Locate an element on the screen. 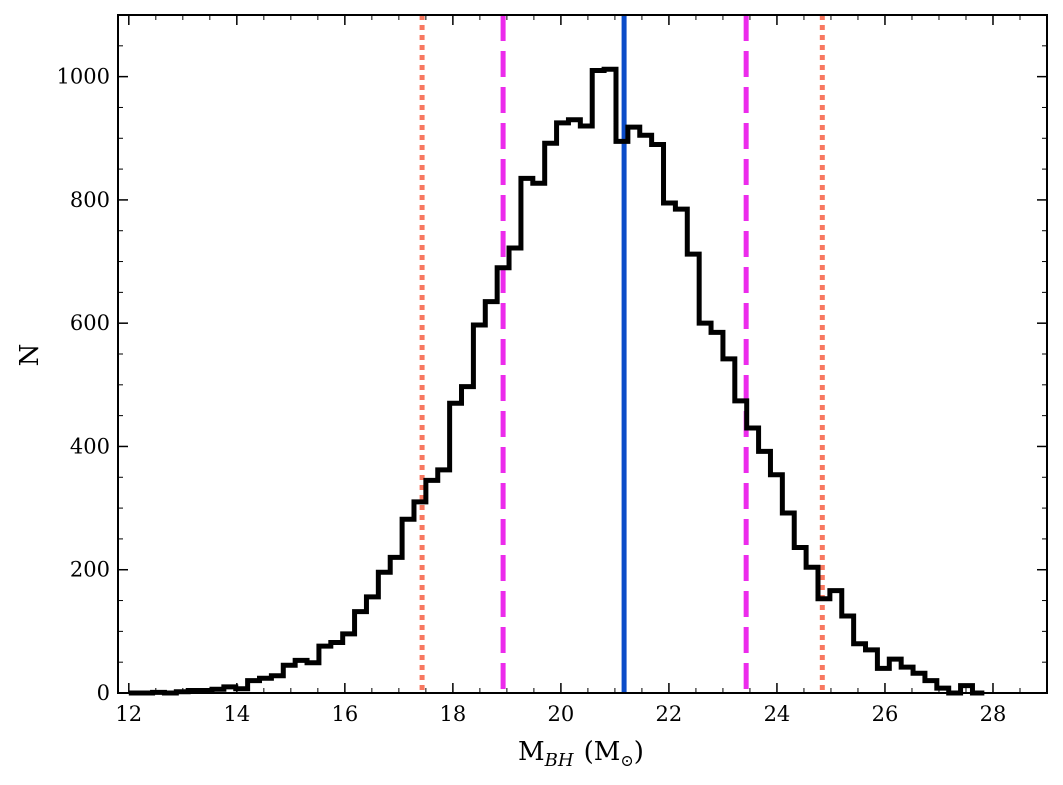 Image resolution: width=1063 pixels, height=785 pixels. y-tick-label: 800 is located at coordinates (90, 200).